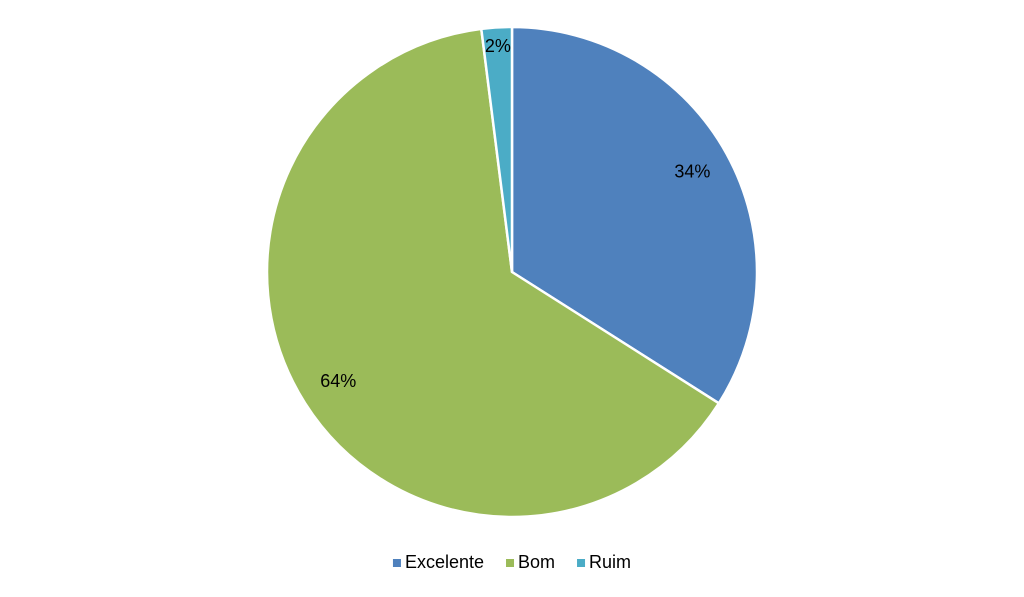  What do you see at coordinates (444, 562) in the screenshot?
I see `legend-label: Excelente` at bounding box center [444, 562].